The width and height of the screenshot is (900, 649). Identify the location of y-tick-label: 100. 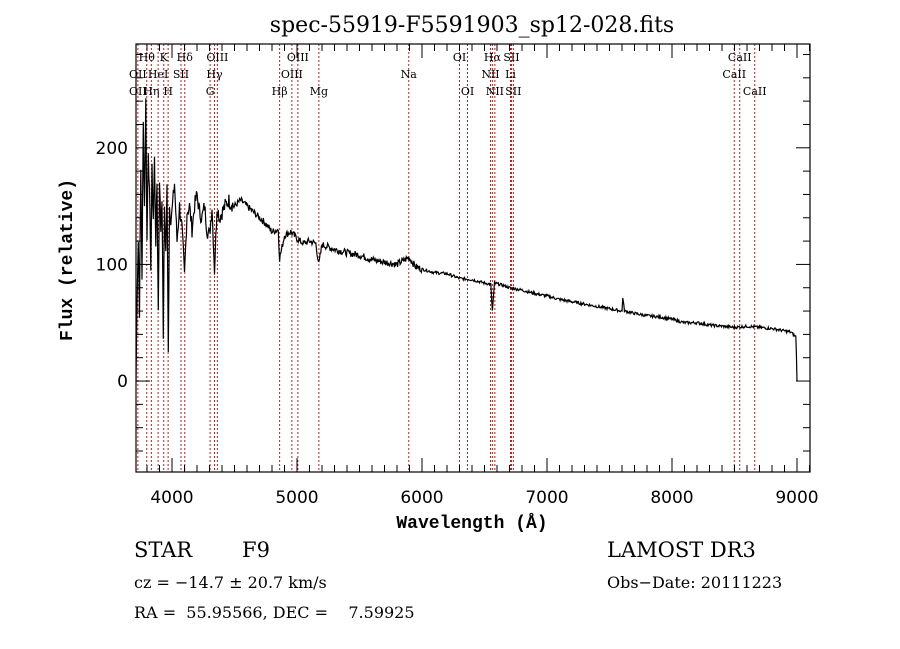
(112, 265).